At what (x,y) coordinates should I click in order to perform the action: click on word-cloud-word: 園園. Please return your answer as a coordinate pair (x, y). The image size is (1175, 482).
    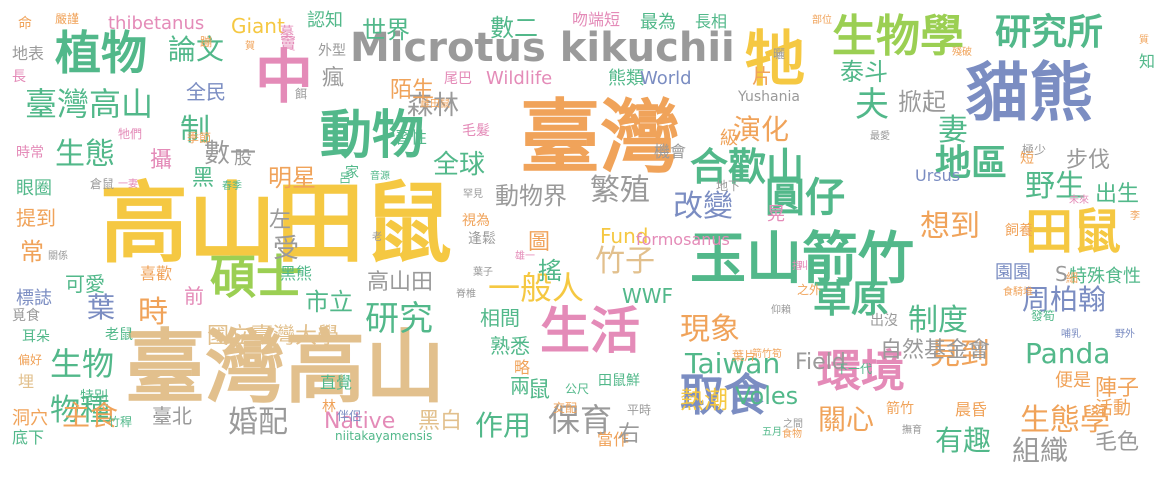
    Looking at the image, I should click on (1013, 272).